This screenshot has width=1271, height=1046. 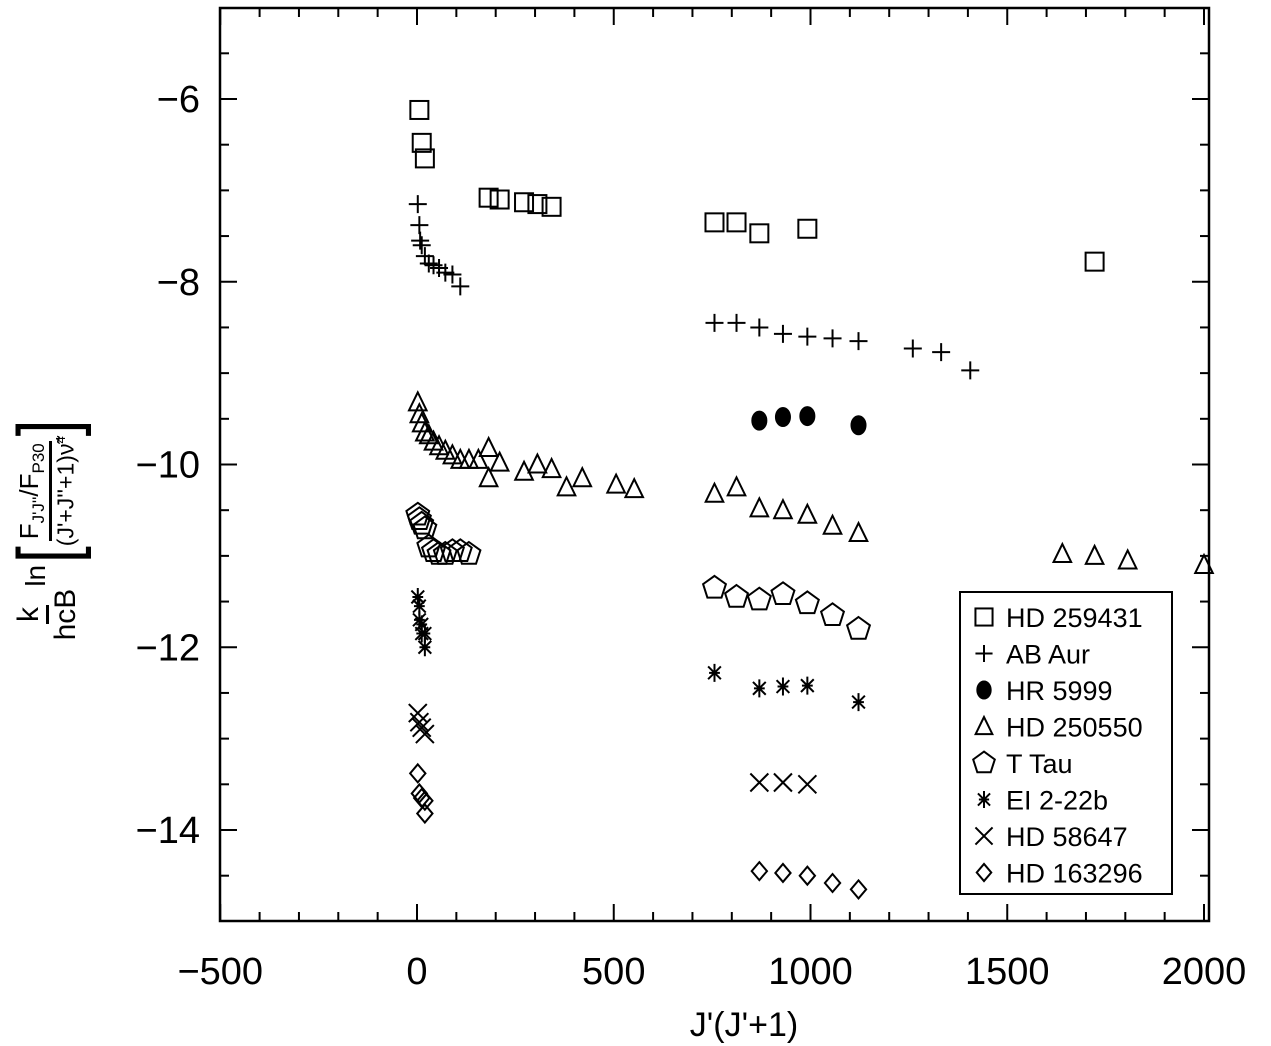 I want to click on y-label-k-fraction: k hcB, so click(x=47, y=615).